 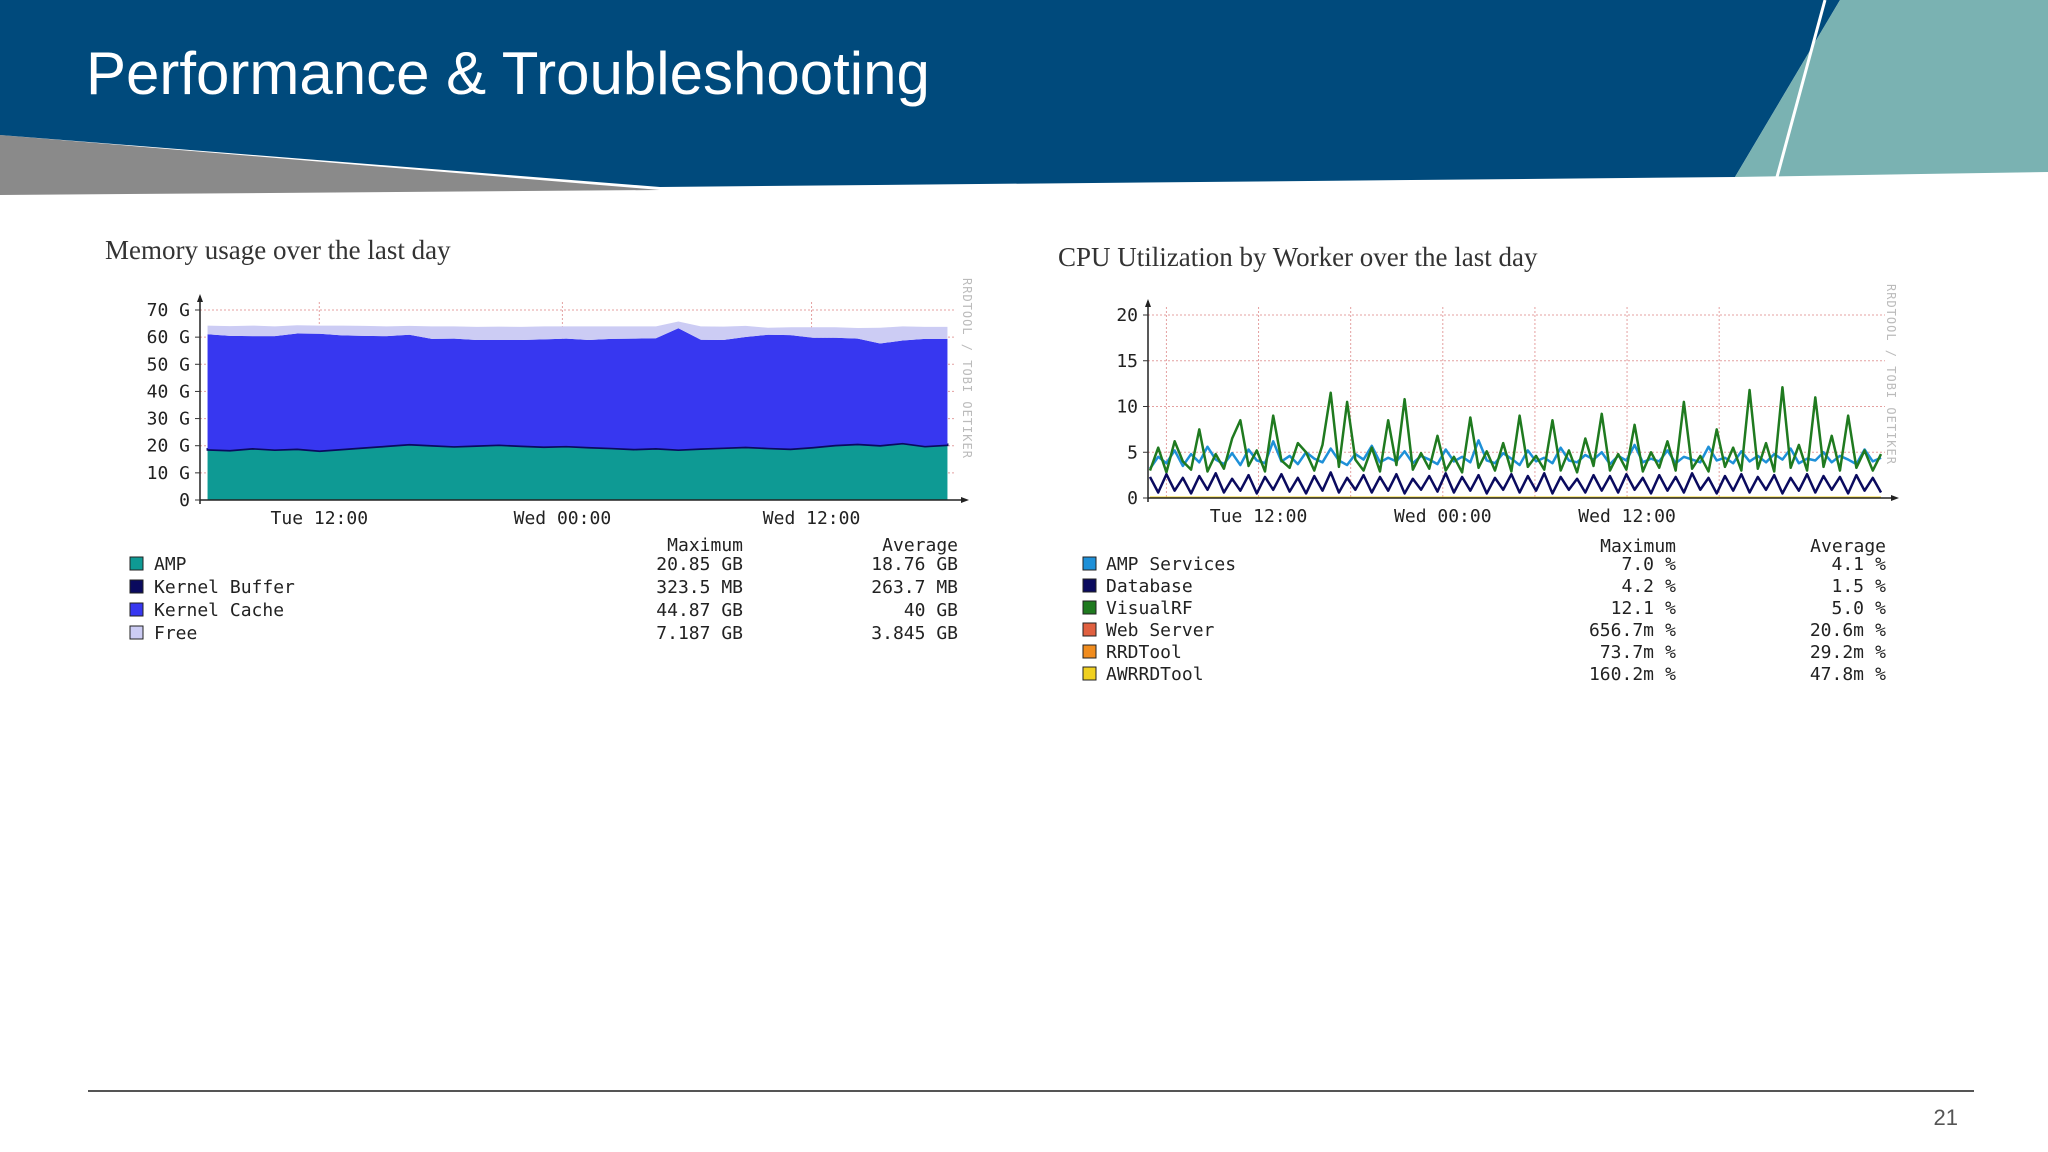 What do you see at coordinates (699, 587) in the screenshot?
I see `mem-legend-maximum: 323.5 MB` at bounding box center [699, 587].